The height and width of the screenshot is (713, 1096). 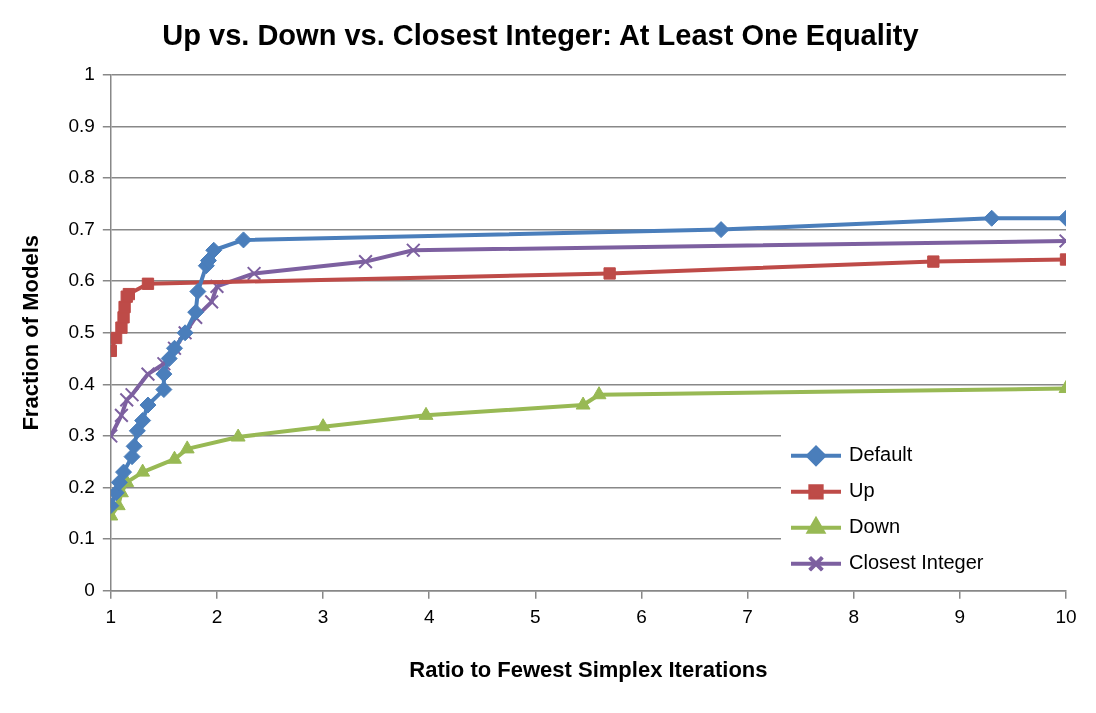 I want to click on y-tick-label: 0.1, so click(x=81, y=538).